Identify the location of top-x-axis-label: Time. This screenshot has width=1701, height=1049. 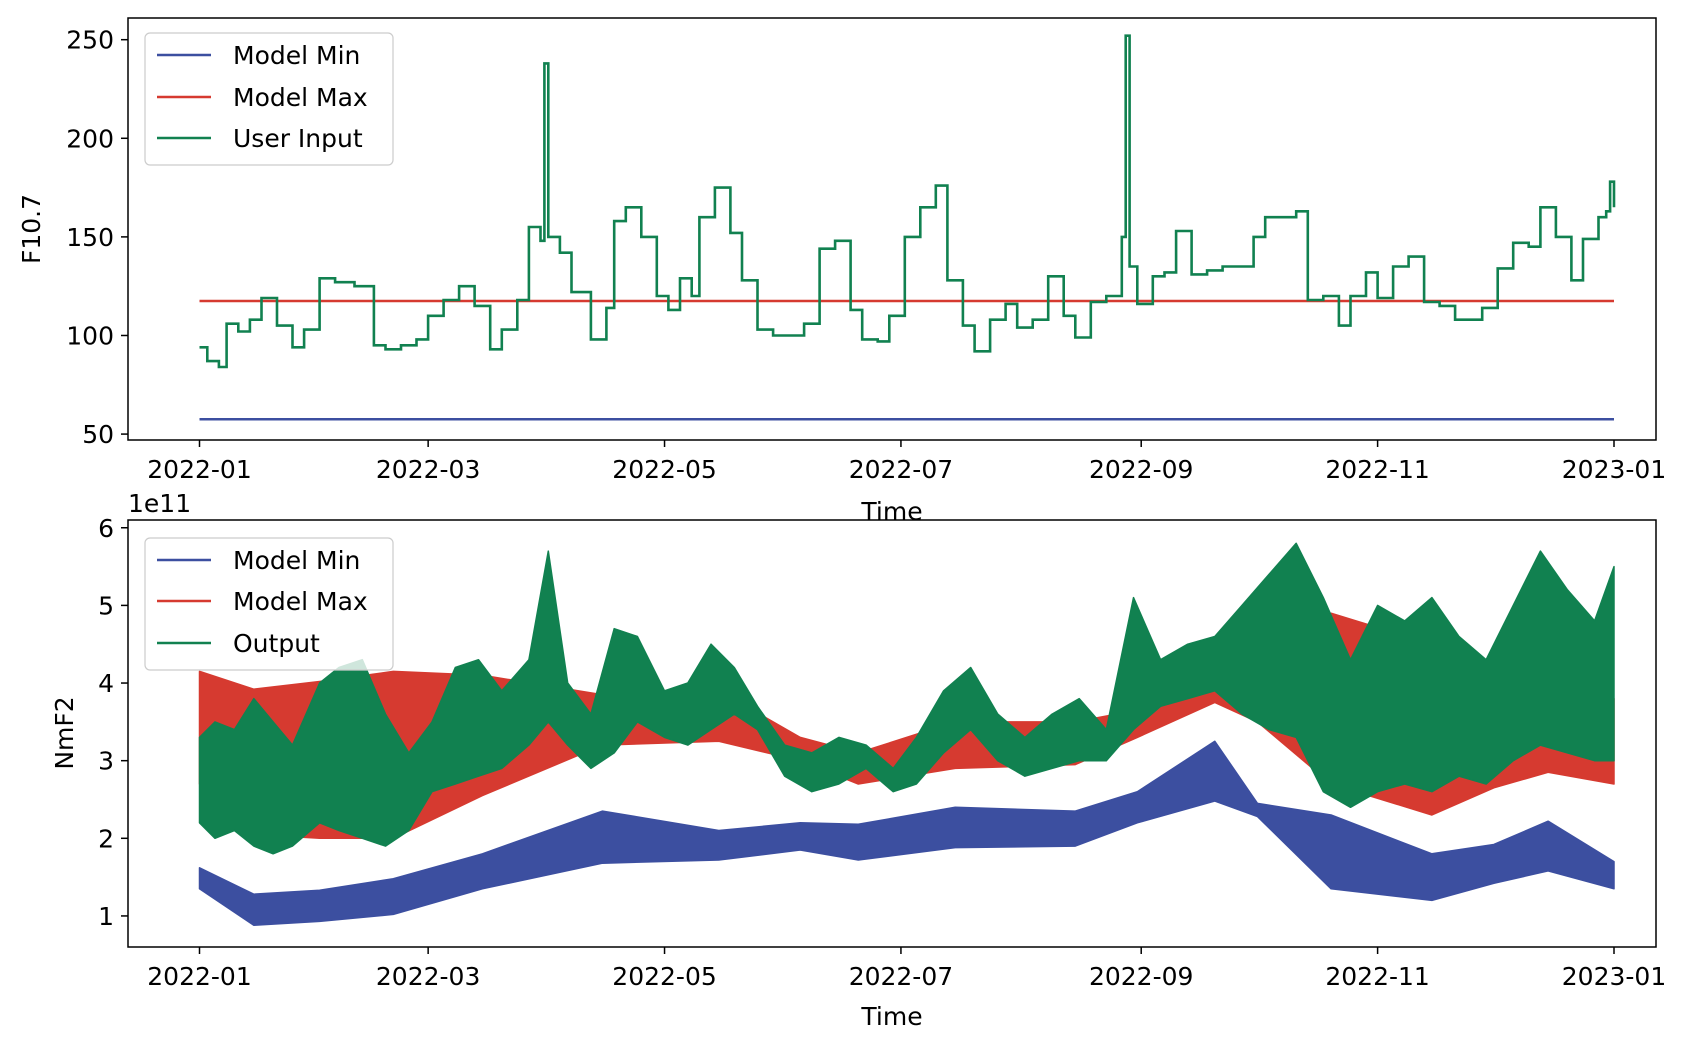
(891, 511).